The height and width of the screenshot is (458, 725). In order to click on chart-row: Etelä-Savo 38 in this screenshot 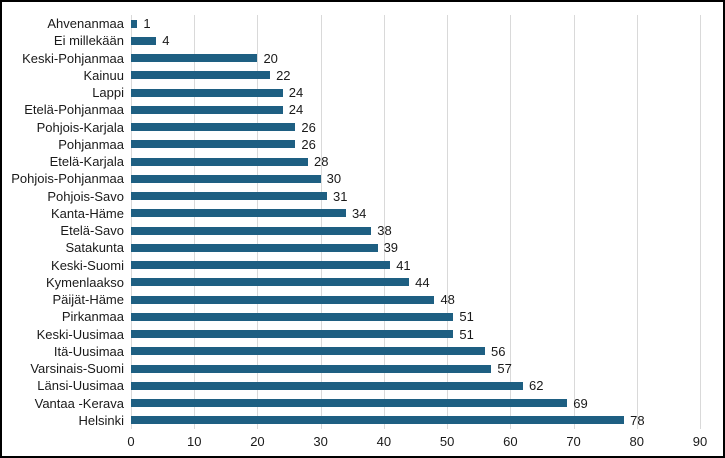, I will do `click(351, 230)`.